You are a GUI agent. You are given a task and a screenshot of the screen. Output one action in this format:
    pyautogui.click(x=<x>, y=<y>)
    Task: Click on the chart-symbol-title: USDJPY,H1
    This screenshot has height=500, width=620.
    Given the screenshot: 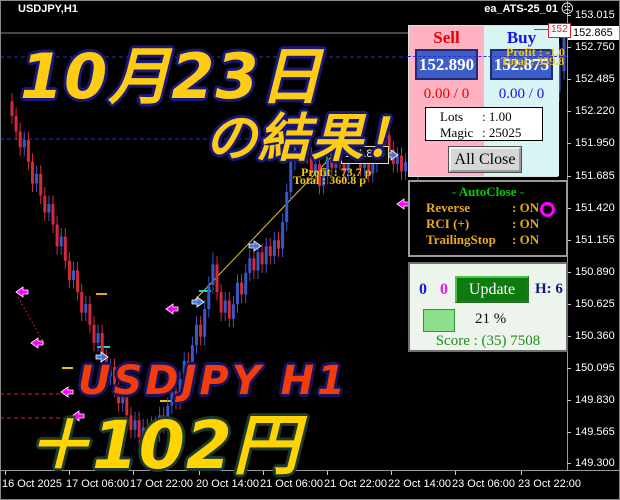 What is the action you would take?
    pyautogui.click(x=48, y=9)
    